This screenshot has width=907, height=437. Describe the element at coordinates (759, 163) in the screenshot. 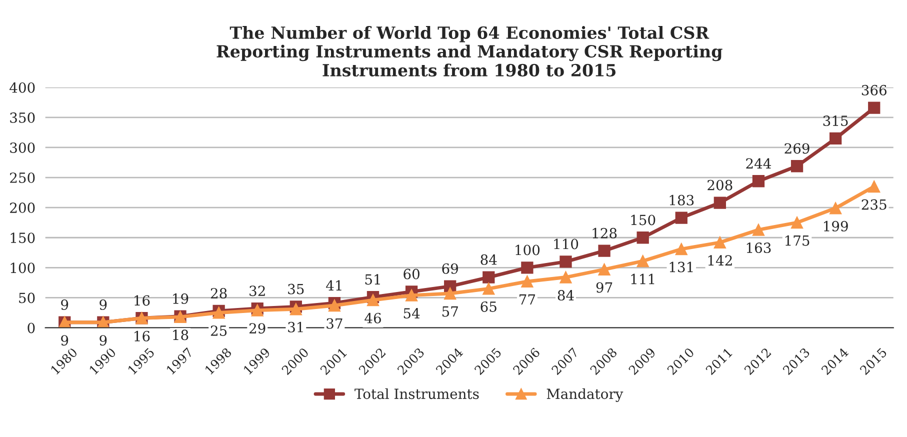

I see `data-label: 244` at that location.